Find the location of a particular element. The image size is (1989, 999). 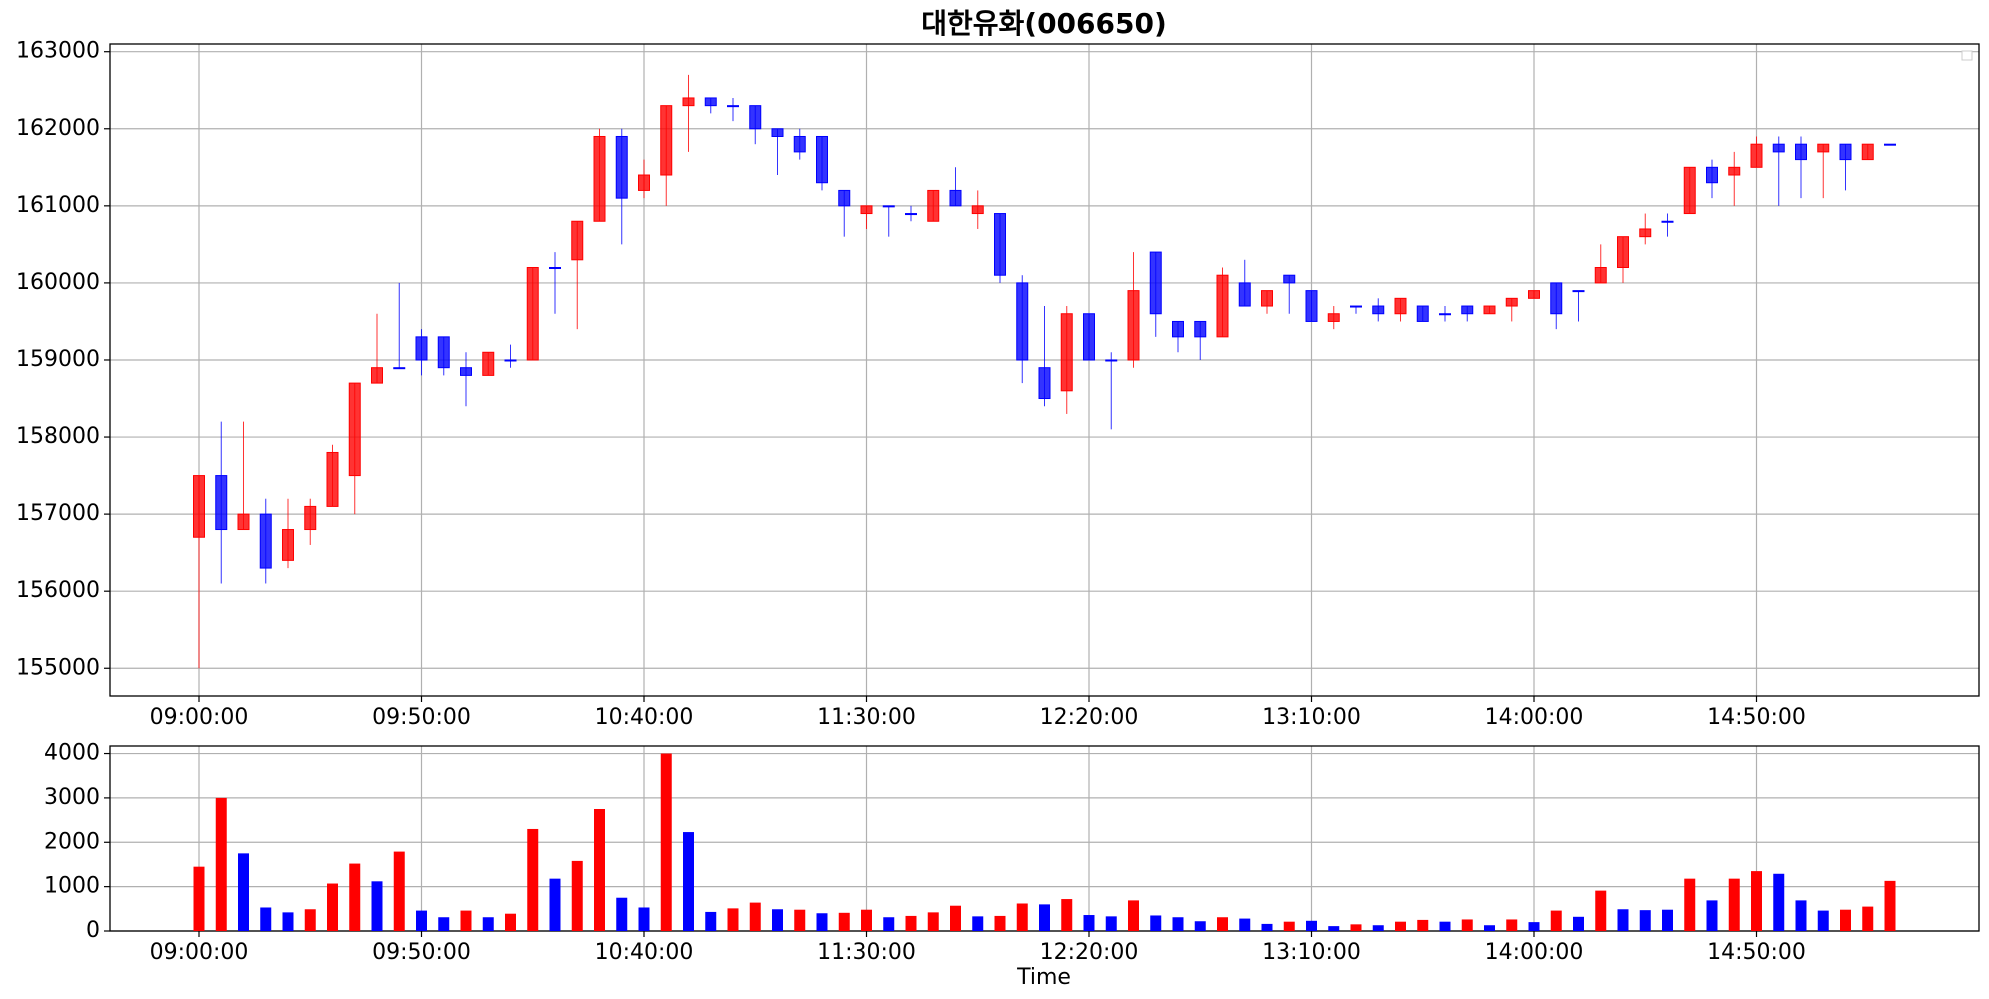

x-tick-label: 14:50:00 is located at coordinates (1756, 717).